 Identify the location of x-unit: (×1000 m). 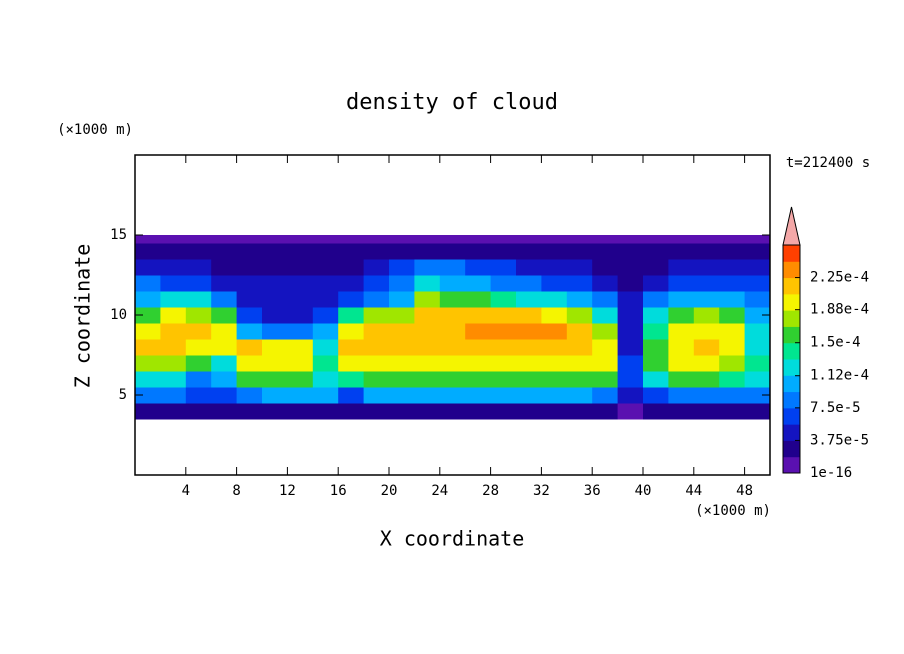
(733, 511).